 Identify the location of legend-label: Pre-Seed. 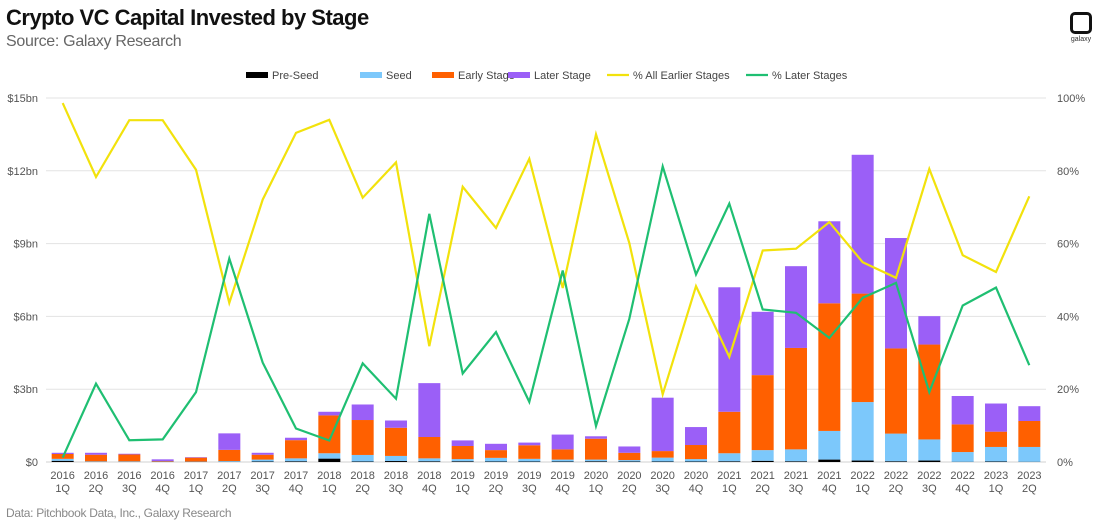
(295, 76).